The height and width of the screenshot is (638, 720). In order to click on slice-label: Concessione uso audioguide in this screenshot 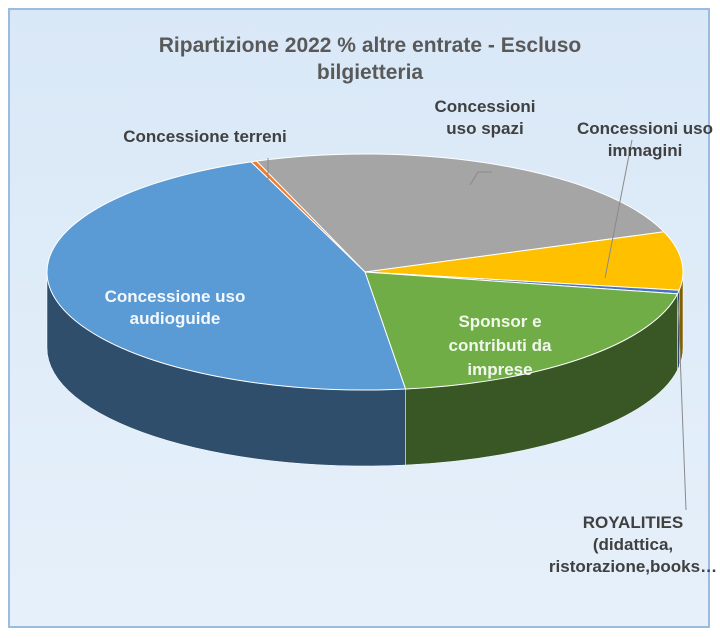, I will do `click(175, 307)`.